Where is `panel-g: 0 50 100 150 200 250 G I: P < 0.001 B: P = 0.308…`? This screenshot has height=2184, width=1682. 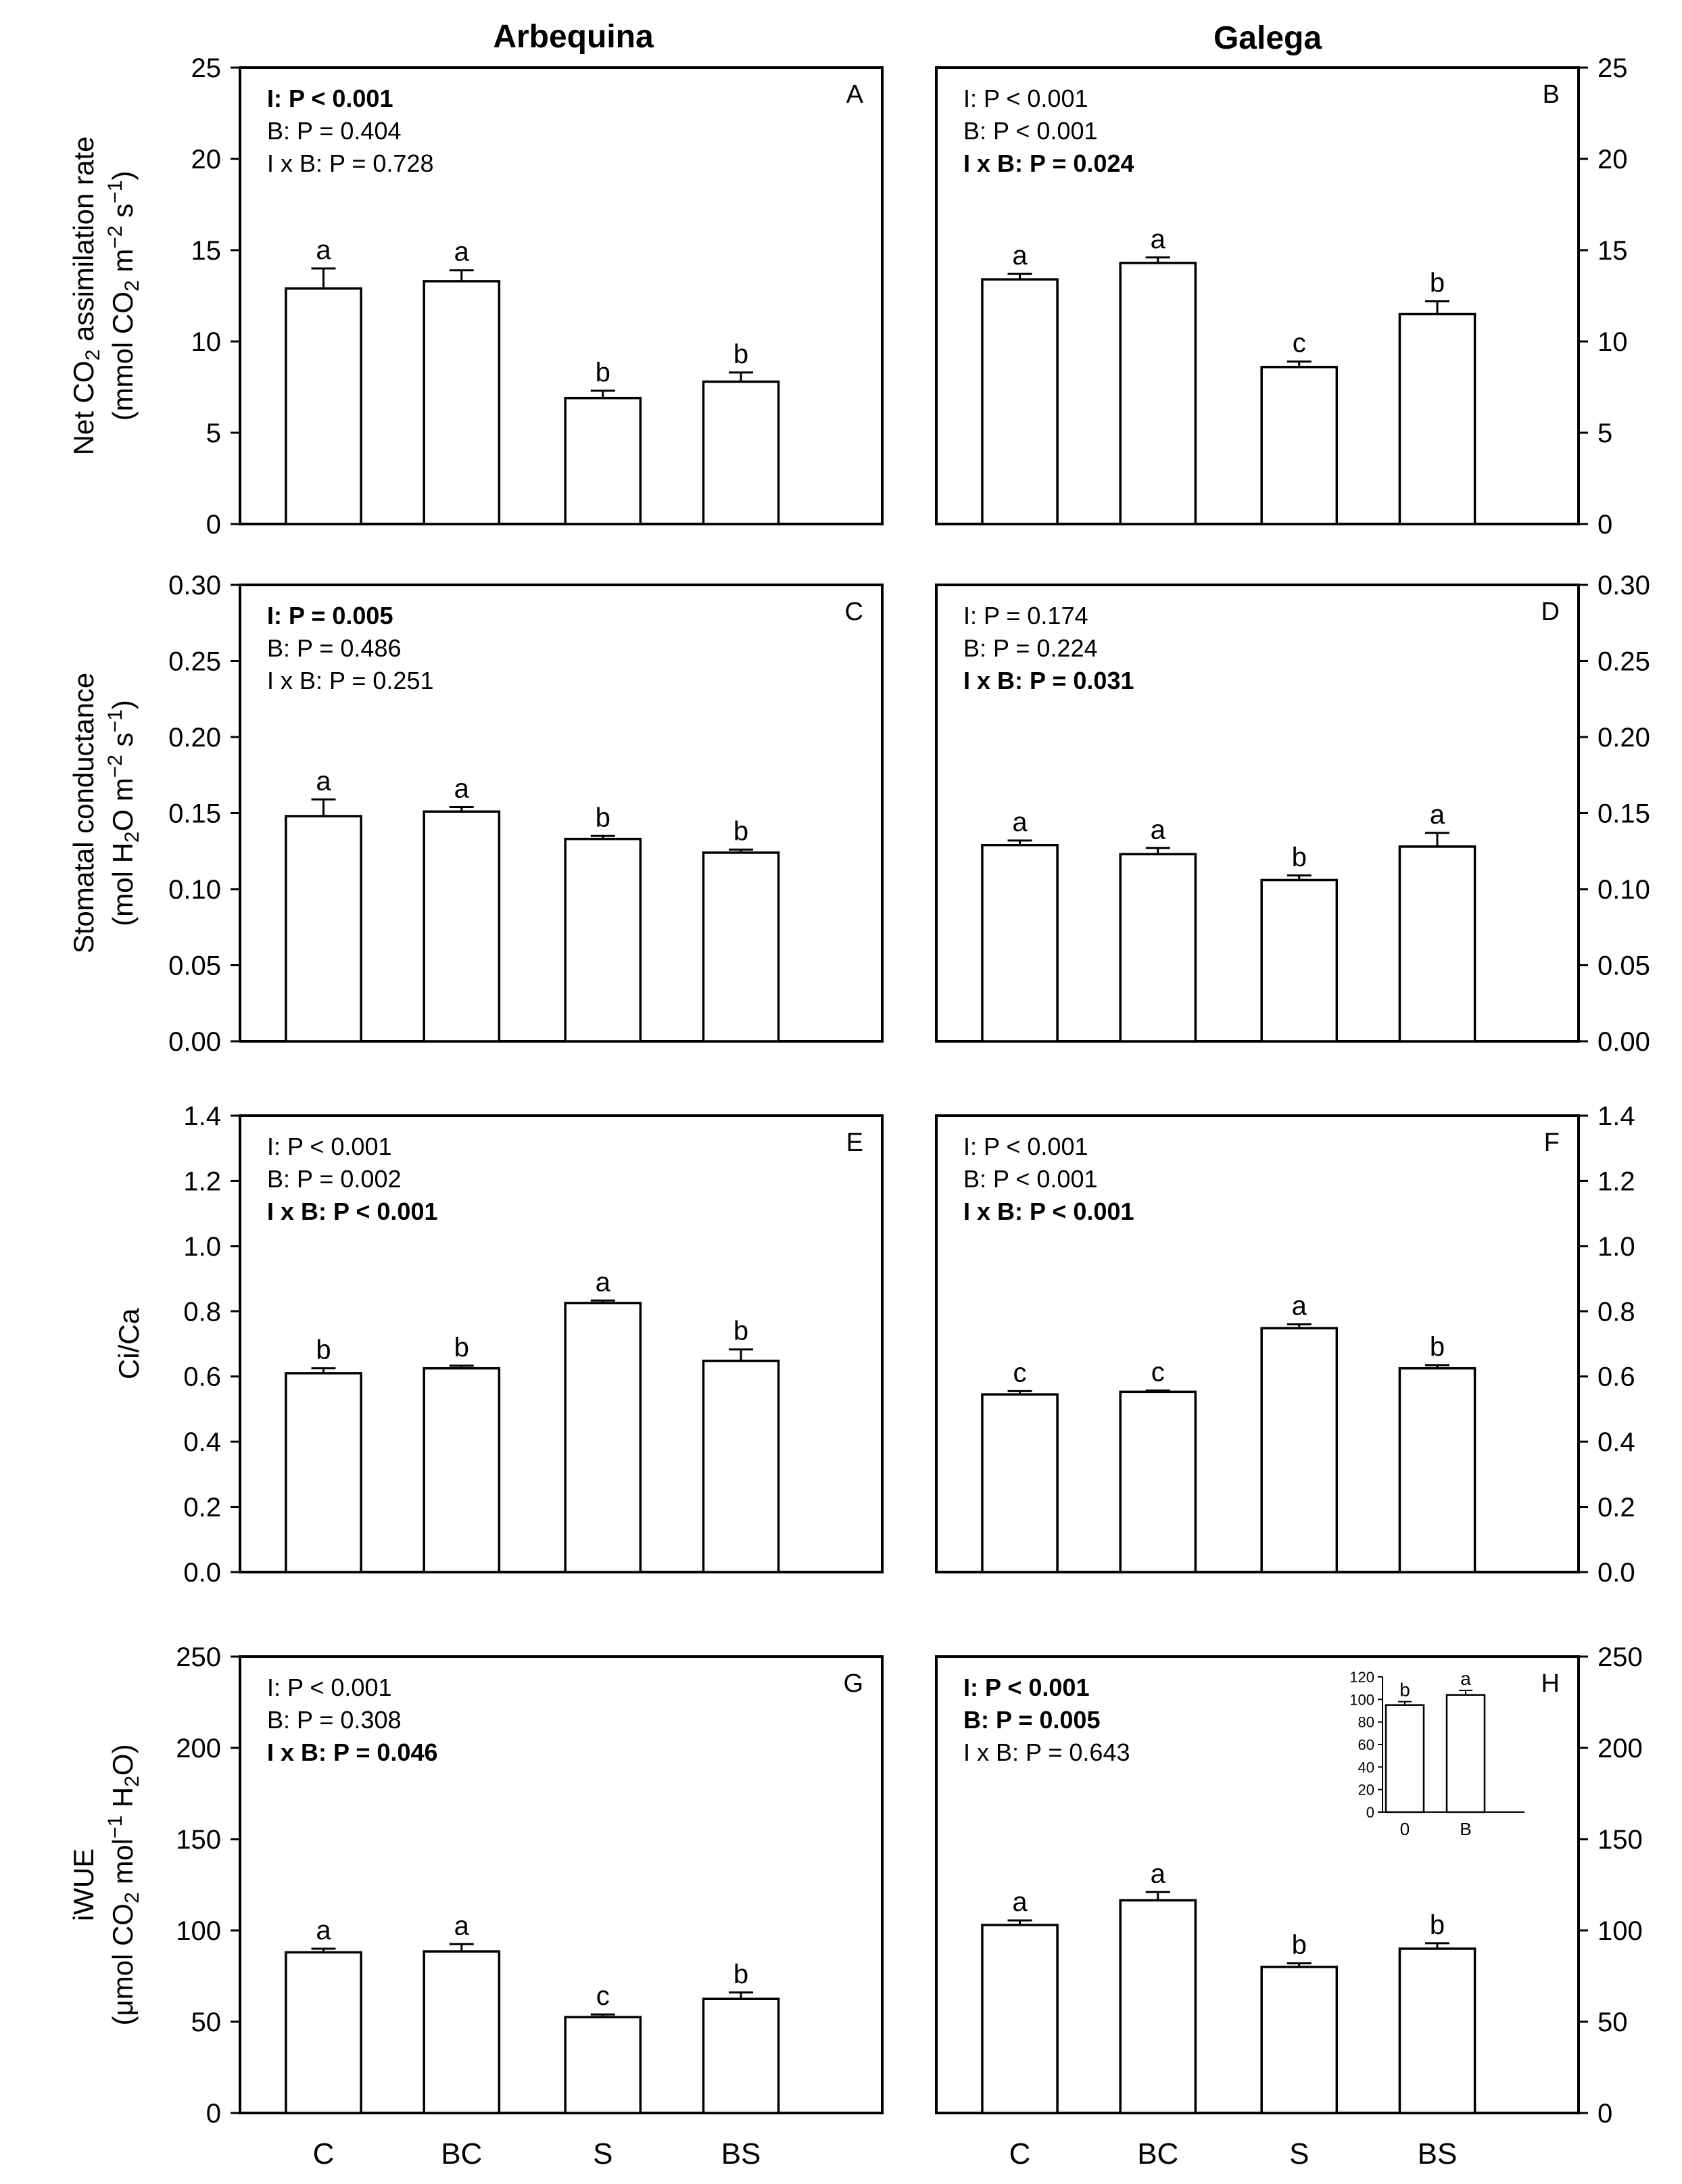
panel-g: 0 50 100 150 200 250 G I: P < 0.001 B: P = 0.308… is located at coordinates (476, 1906).